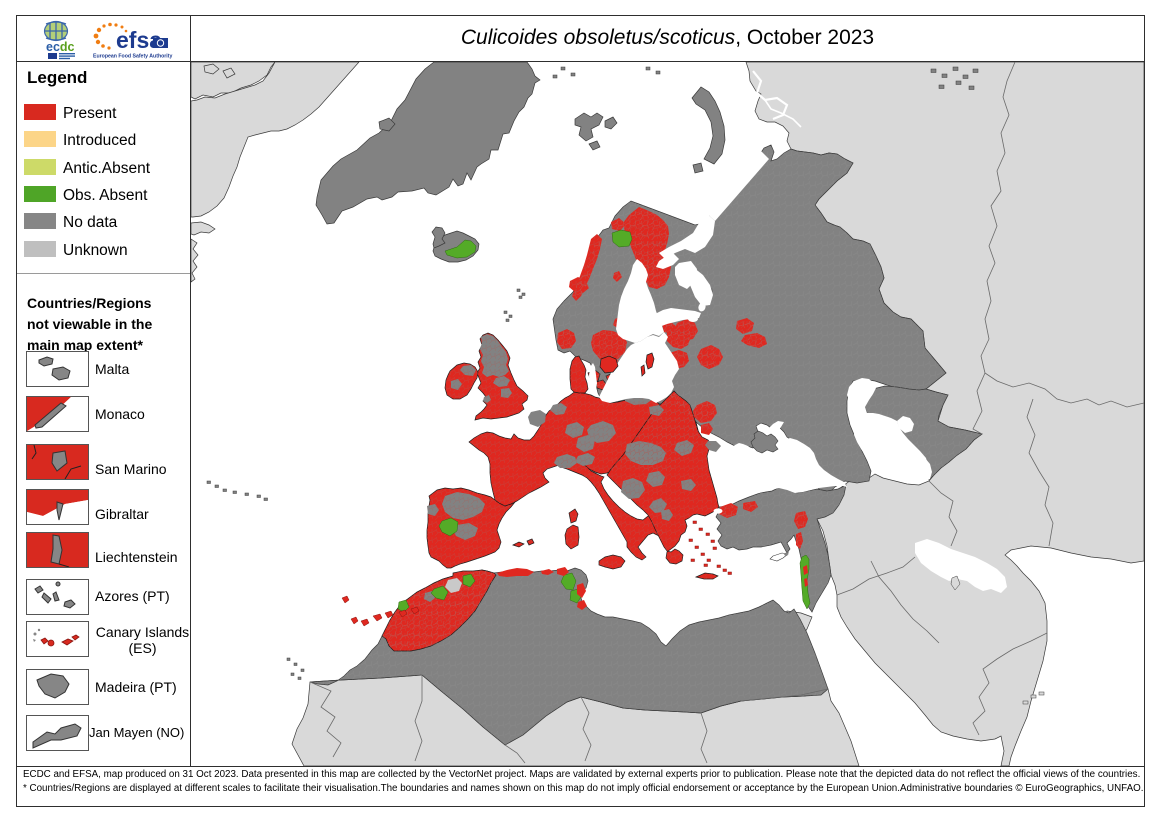 This screenshot has width=1160, height=820. I want to click on svg-text: ecdc, so click(60, 47).